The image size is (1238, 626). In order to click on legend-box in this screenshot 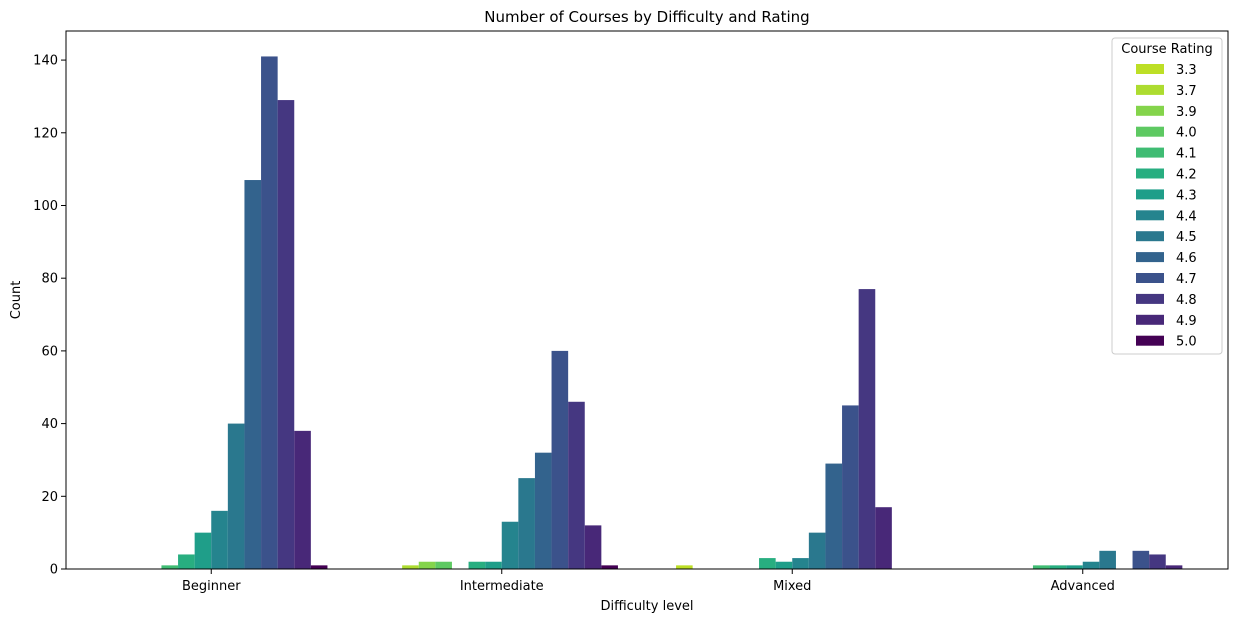, I will do `click(1167, 196)`.